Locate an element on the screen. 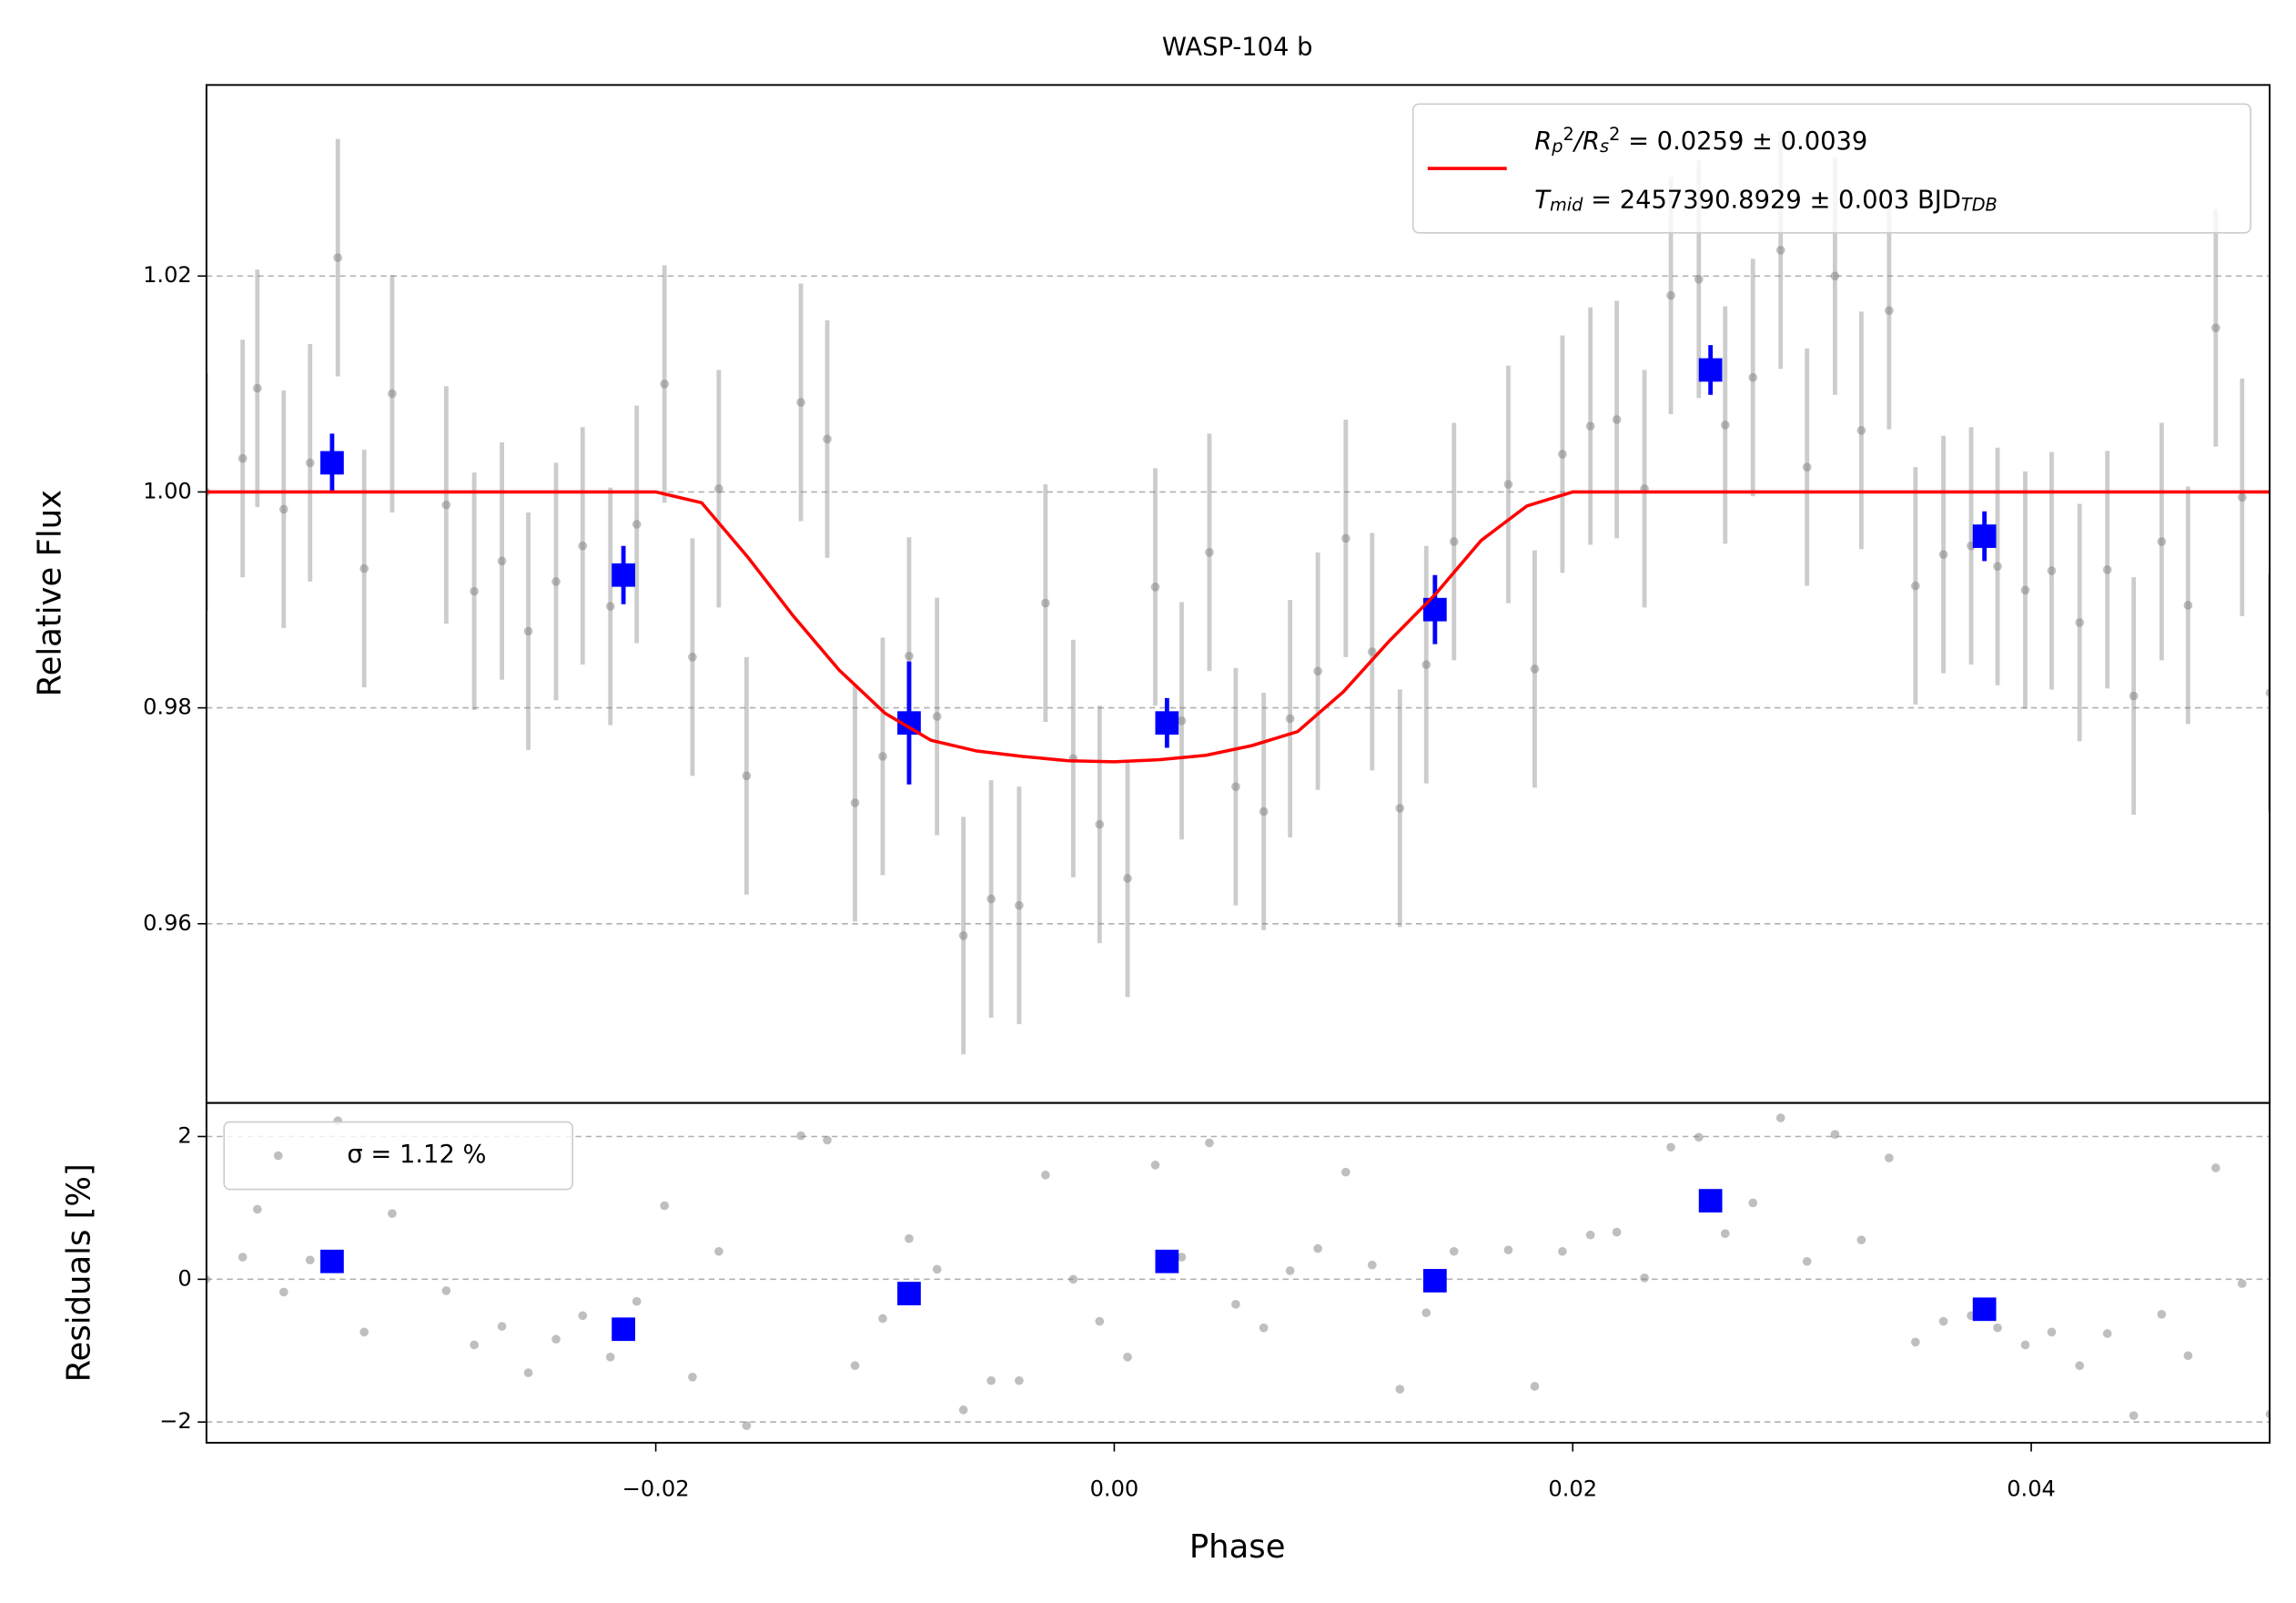  legend-label-part: T is located at coordinates (1543, 200).